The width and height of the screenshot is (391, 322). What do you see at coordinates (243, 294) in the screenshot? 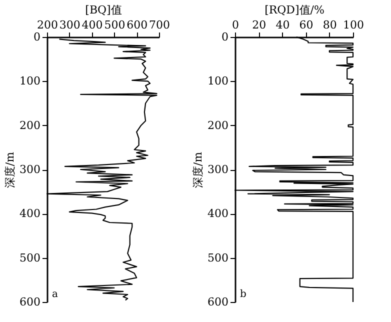
I see `annotation: b` at bounding box center [243, 294].